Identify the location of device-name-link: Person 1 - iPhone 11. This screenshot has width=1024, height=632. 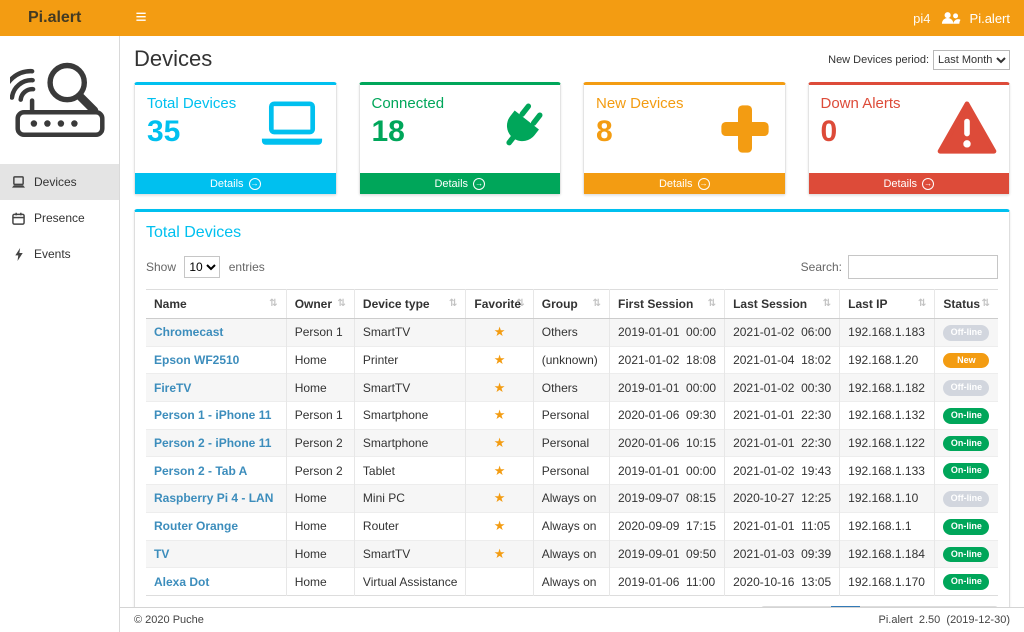
(216, 415).